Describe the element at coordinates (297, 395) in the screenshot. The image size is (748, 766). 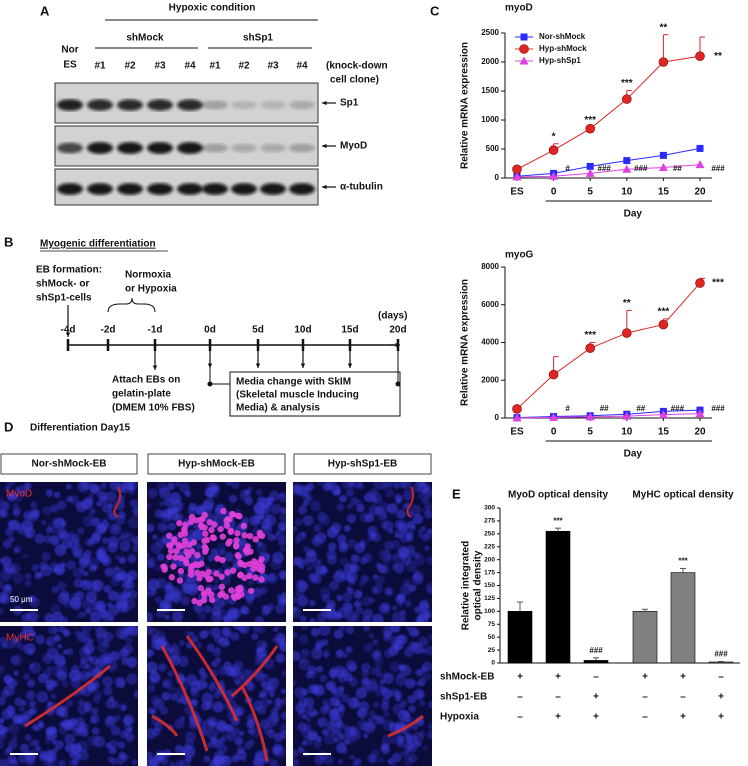
I see `step-label: (Skeletal muscle Inducing` at that location.